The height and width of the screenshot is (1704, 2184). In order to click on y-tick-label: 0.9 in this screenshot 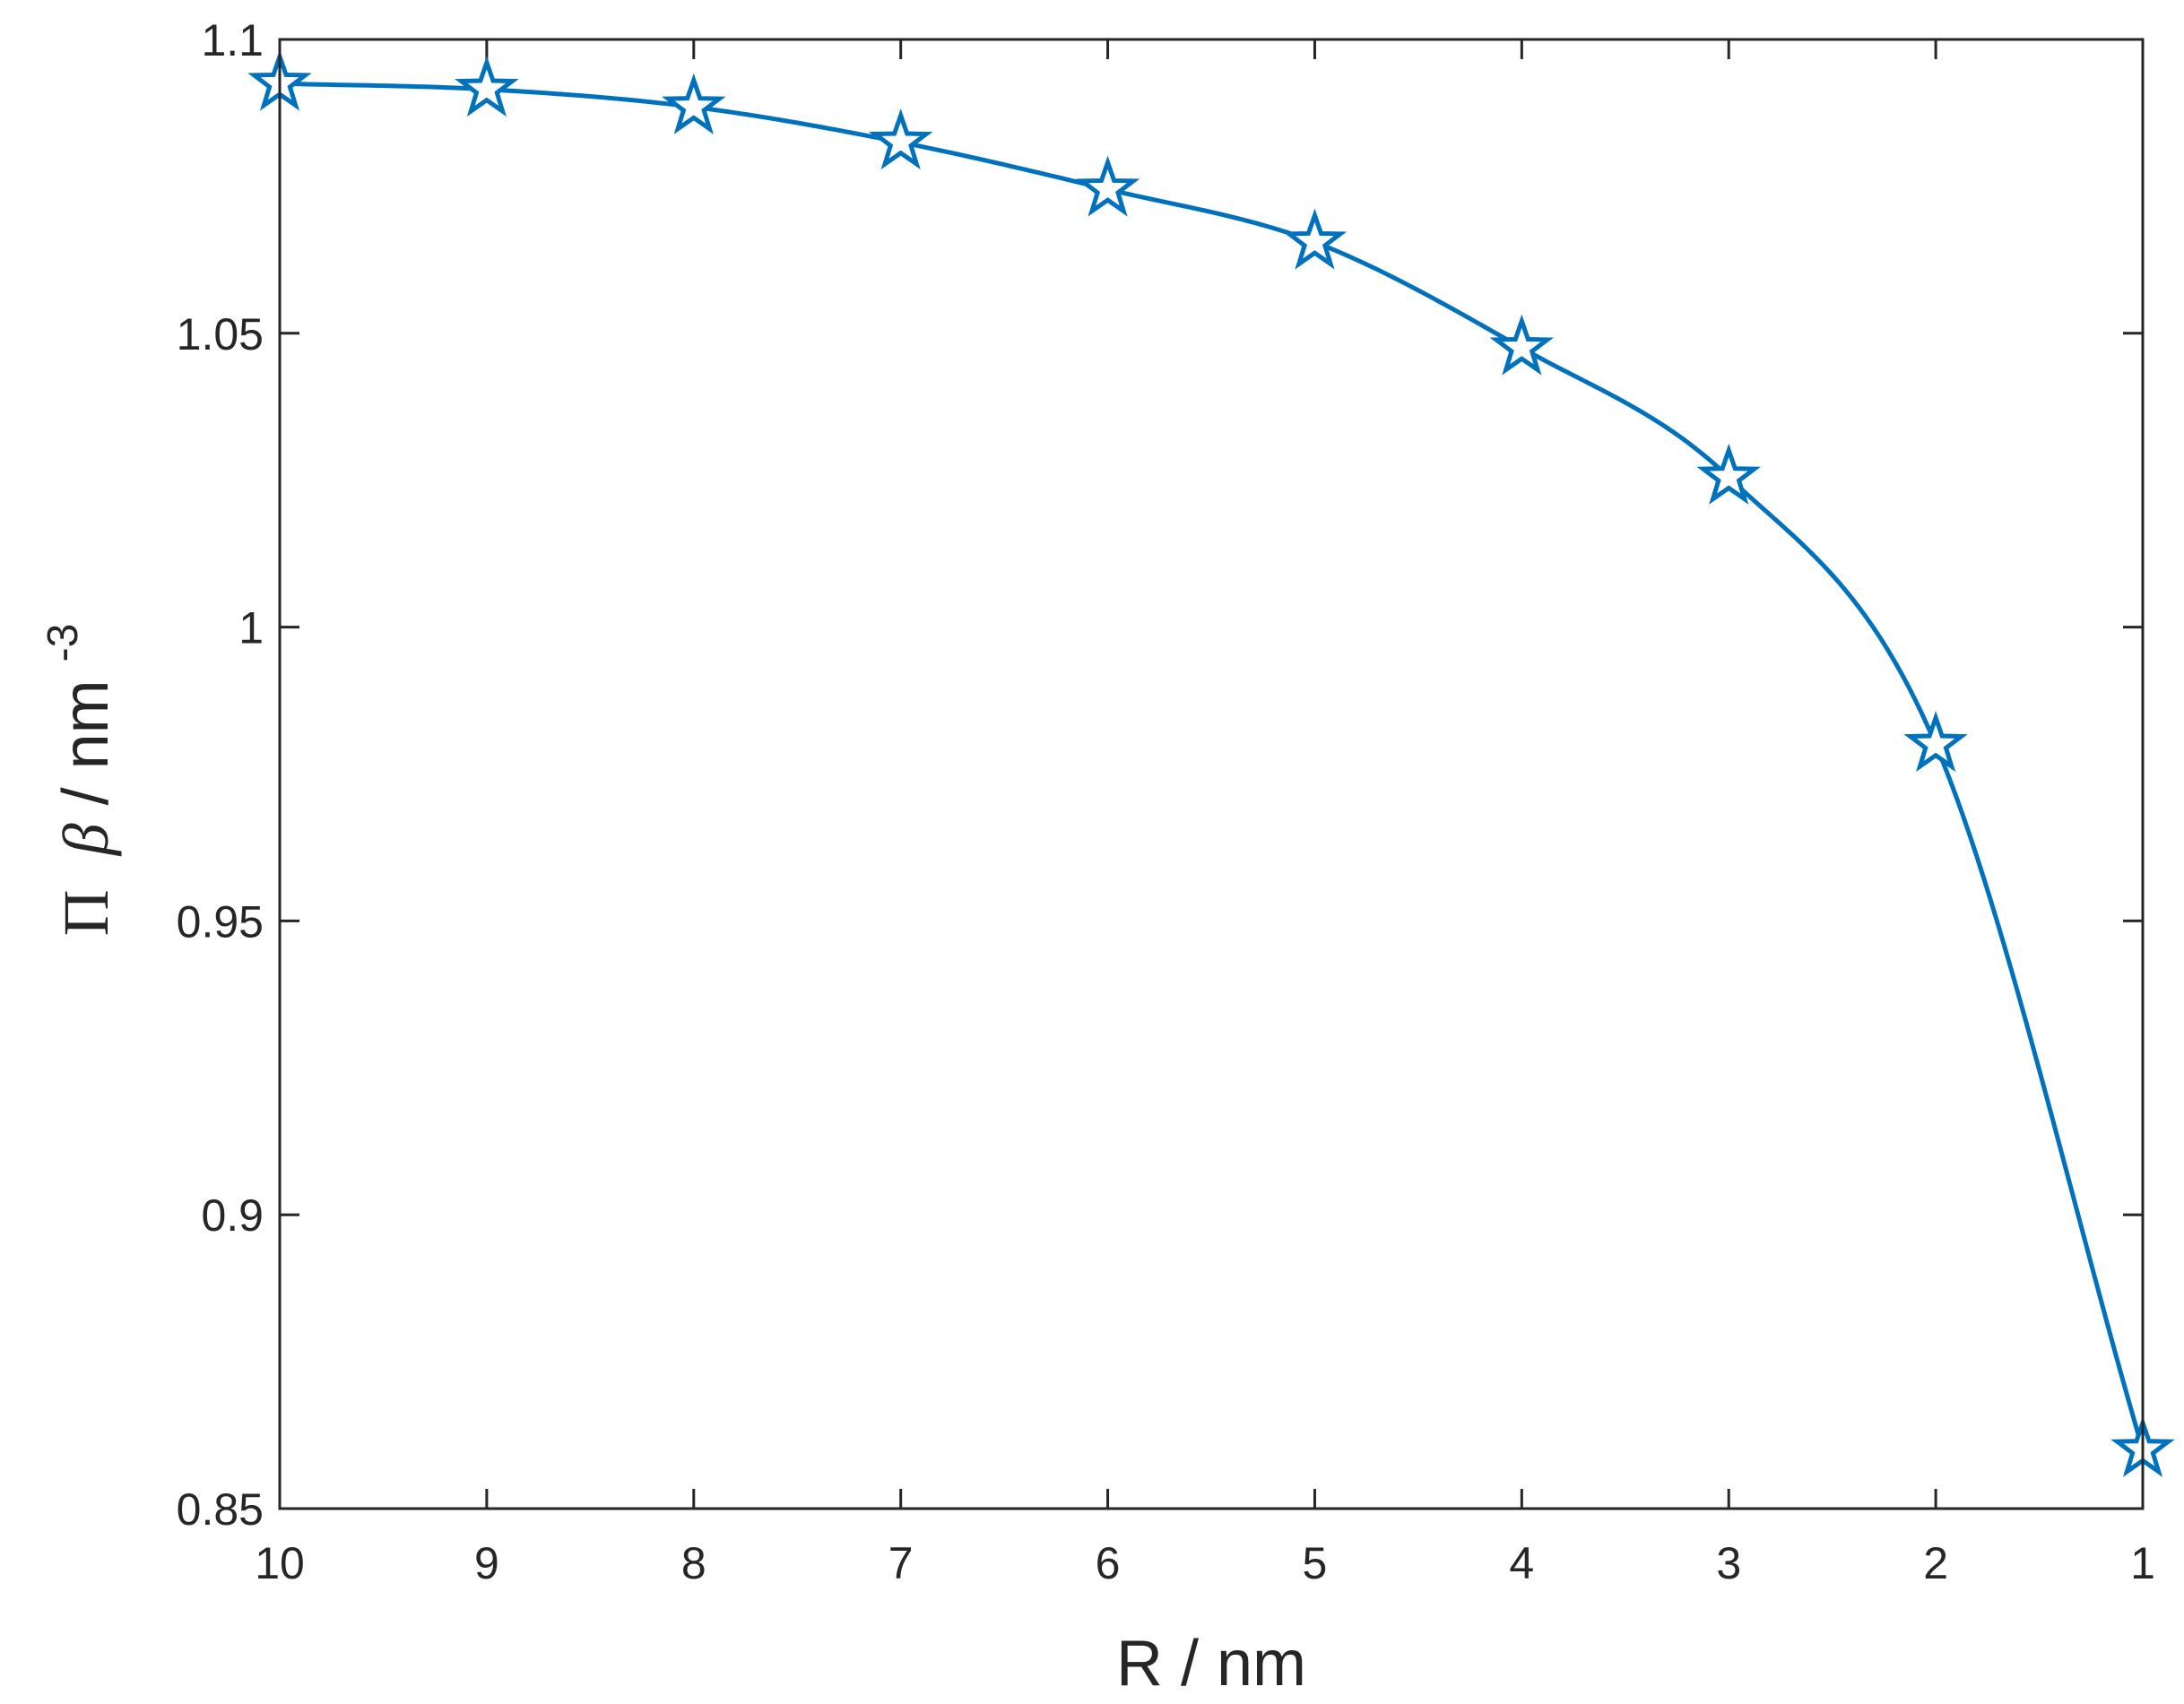, I will do `click(233, 1215)`.